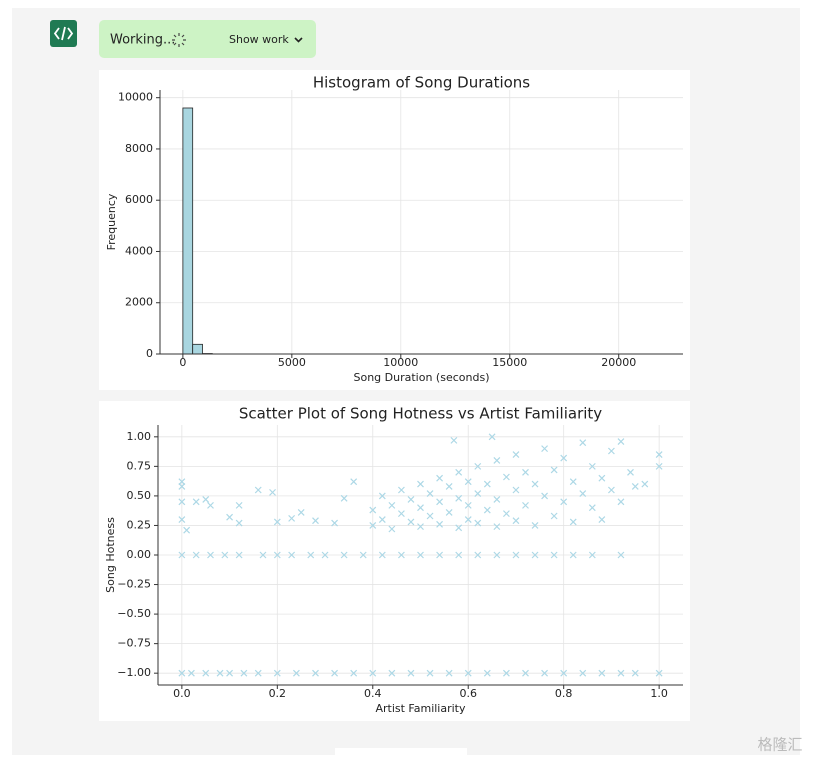  I want to click on bottom-tab, so click(401, 756).